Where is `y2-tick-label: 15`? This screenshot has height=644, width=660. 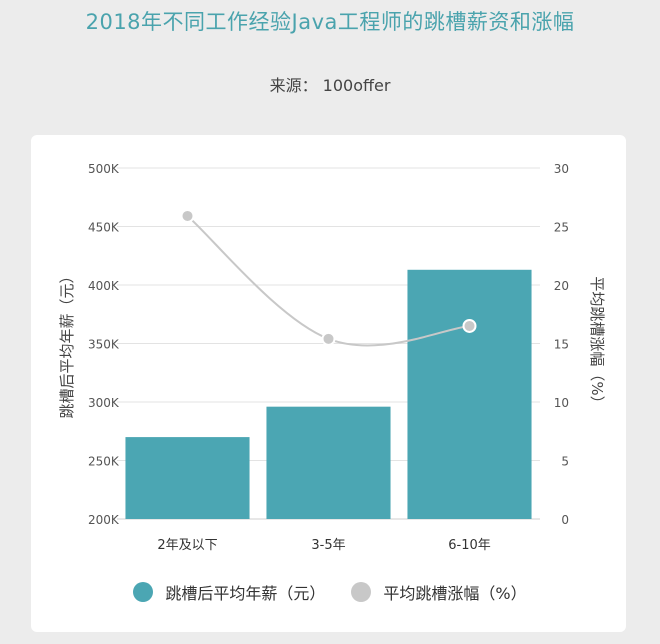 y2-tick-label: 15 is located at coordinates (561, 345).